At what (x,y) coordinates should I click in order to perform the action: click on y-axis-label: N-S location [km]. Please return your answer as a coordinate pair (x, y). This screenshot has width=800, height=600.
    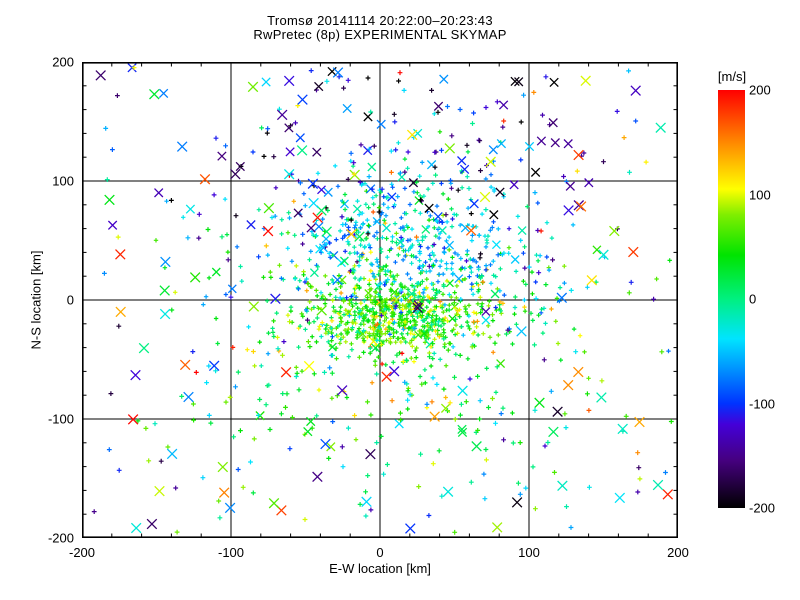
    Looking at the image, I should click on (36, 300).